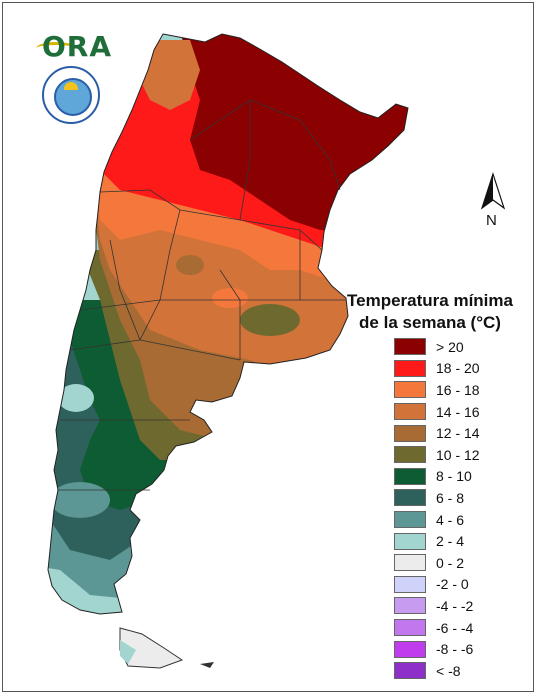  I want to click on ora-logo: ORA, so click(73, 45).